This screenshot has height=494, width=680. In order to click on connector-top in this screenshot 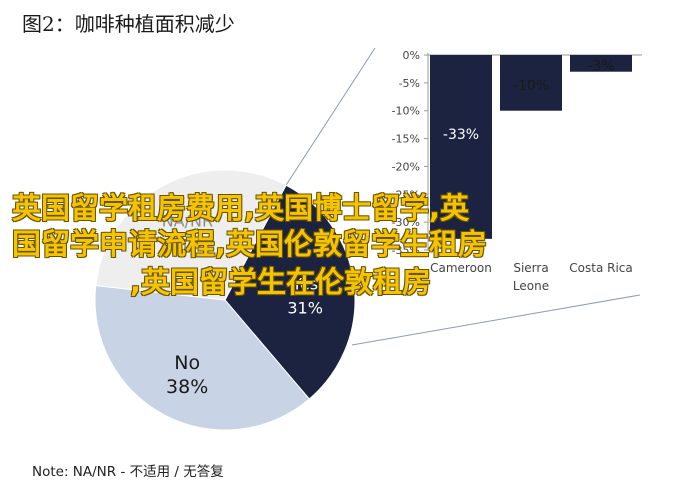, I will do `click(330, 116)`.